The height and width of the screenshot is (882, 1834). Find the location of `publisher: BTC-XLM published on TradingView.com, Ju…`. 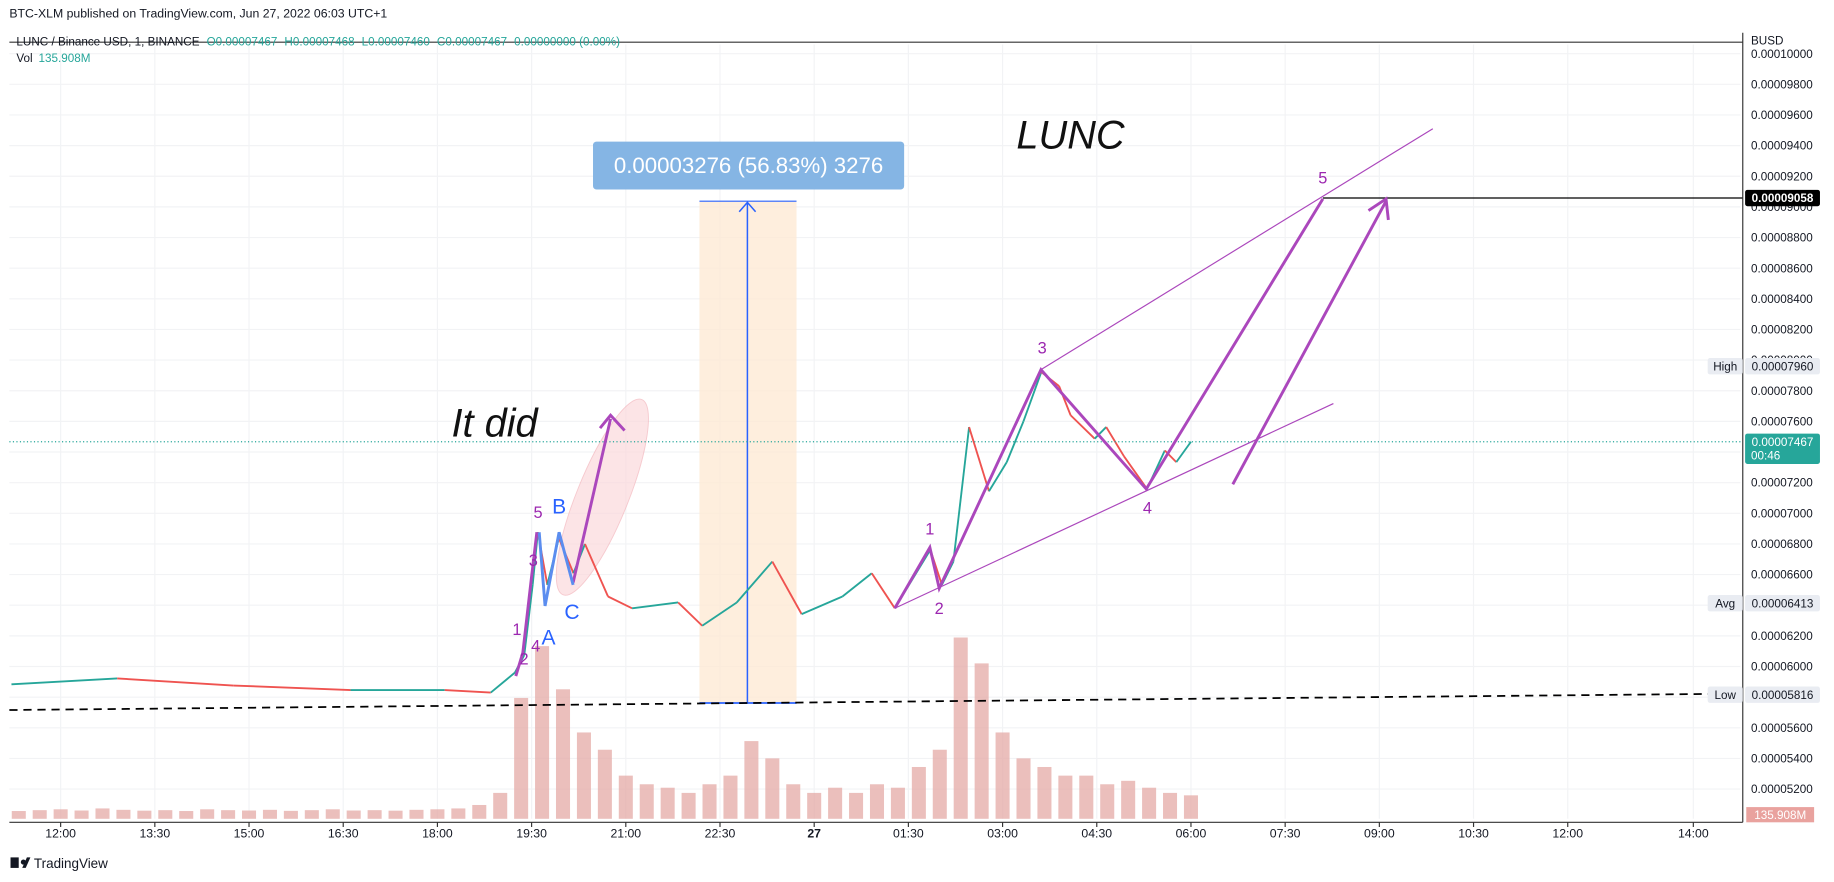

publisher: BTC-XLM published on TradingView.com, Ju… is located at coordinates (198, 14).